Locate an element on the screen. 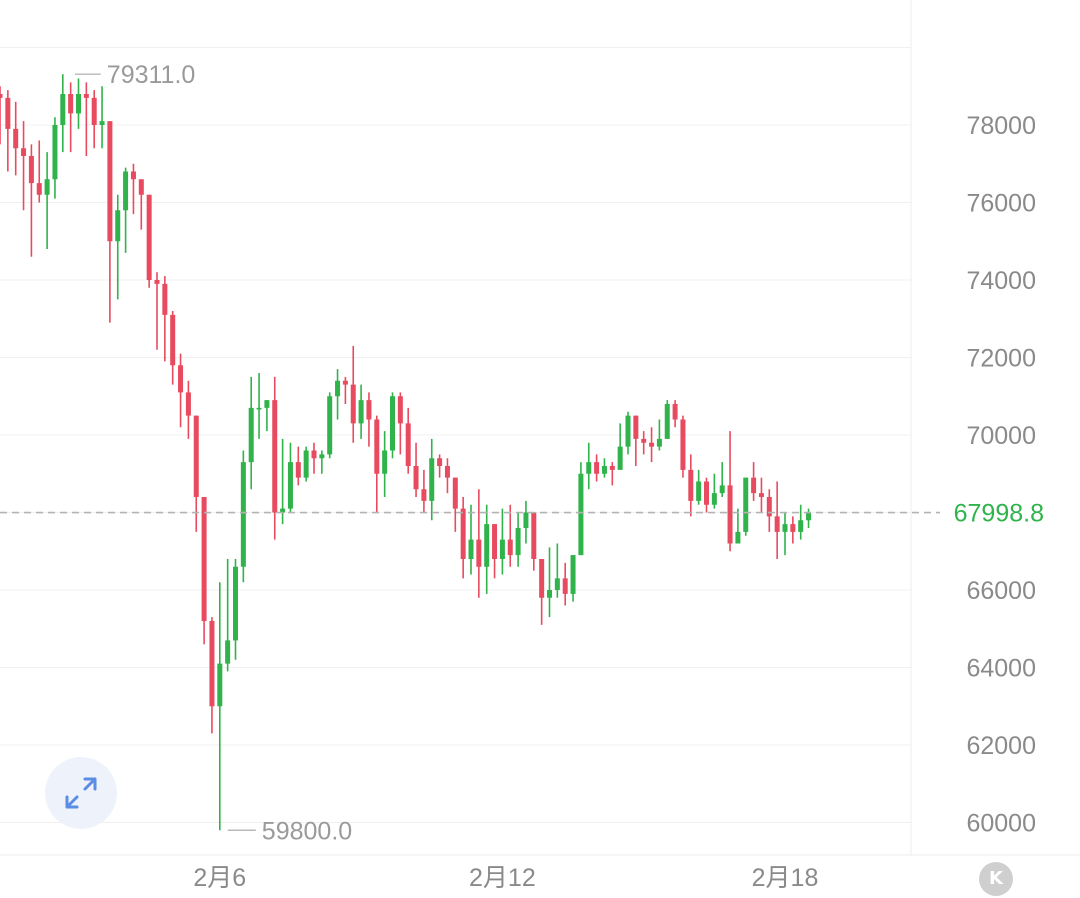  y-tick-label: 74000 is located at coordinates (1001, 281).